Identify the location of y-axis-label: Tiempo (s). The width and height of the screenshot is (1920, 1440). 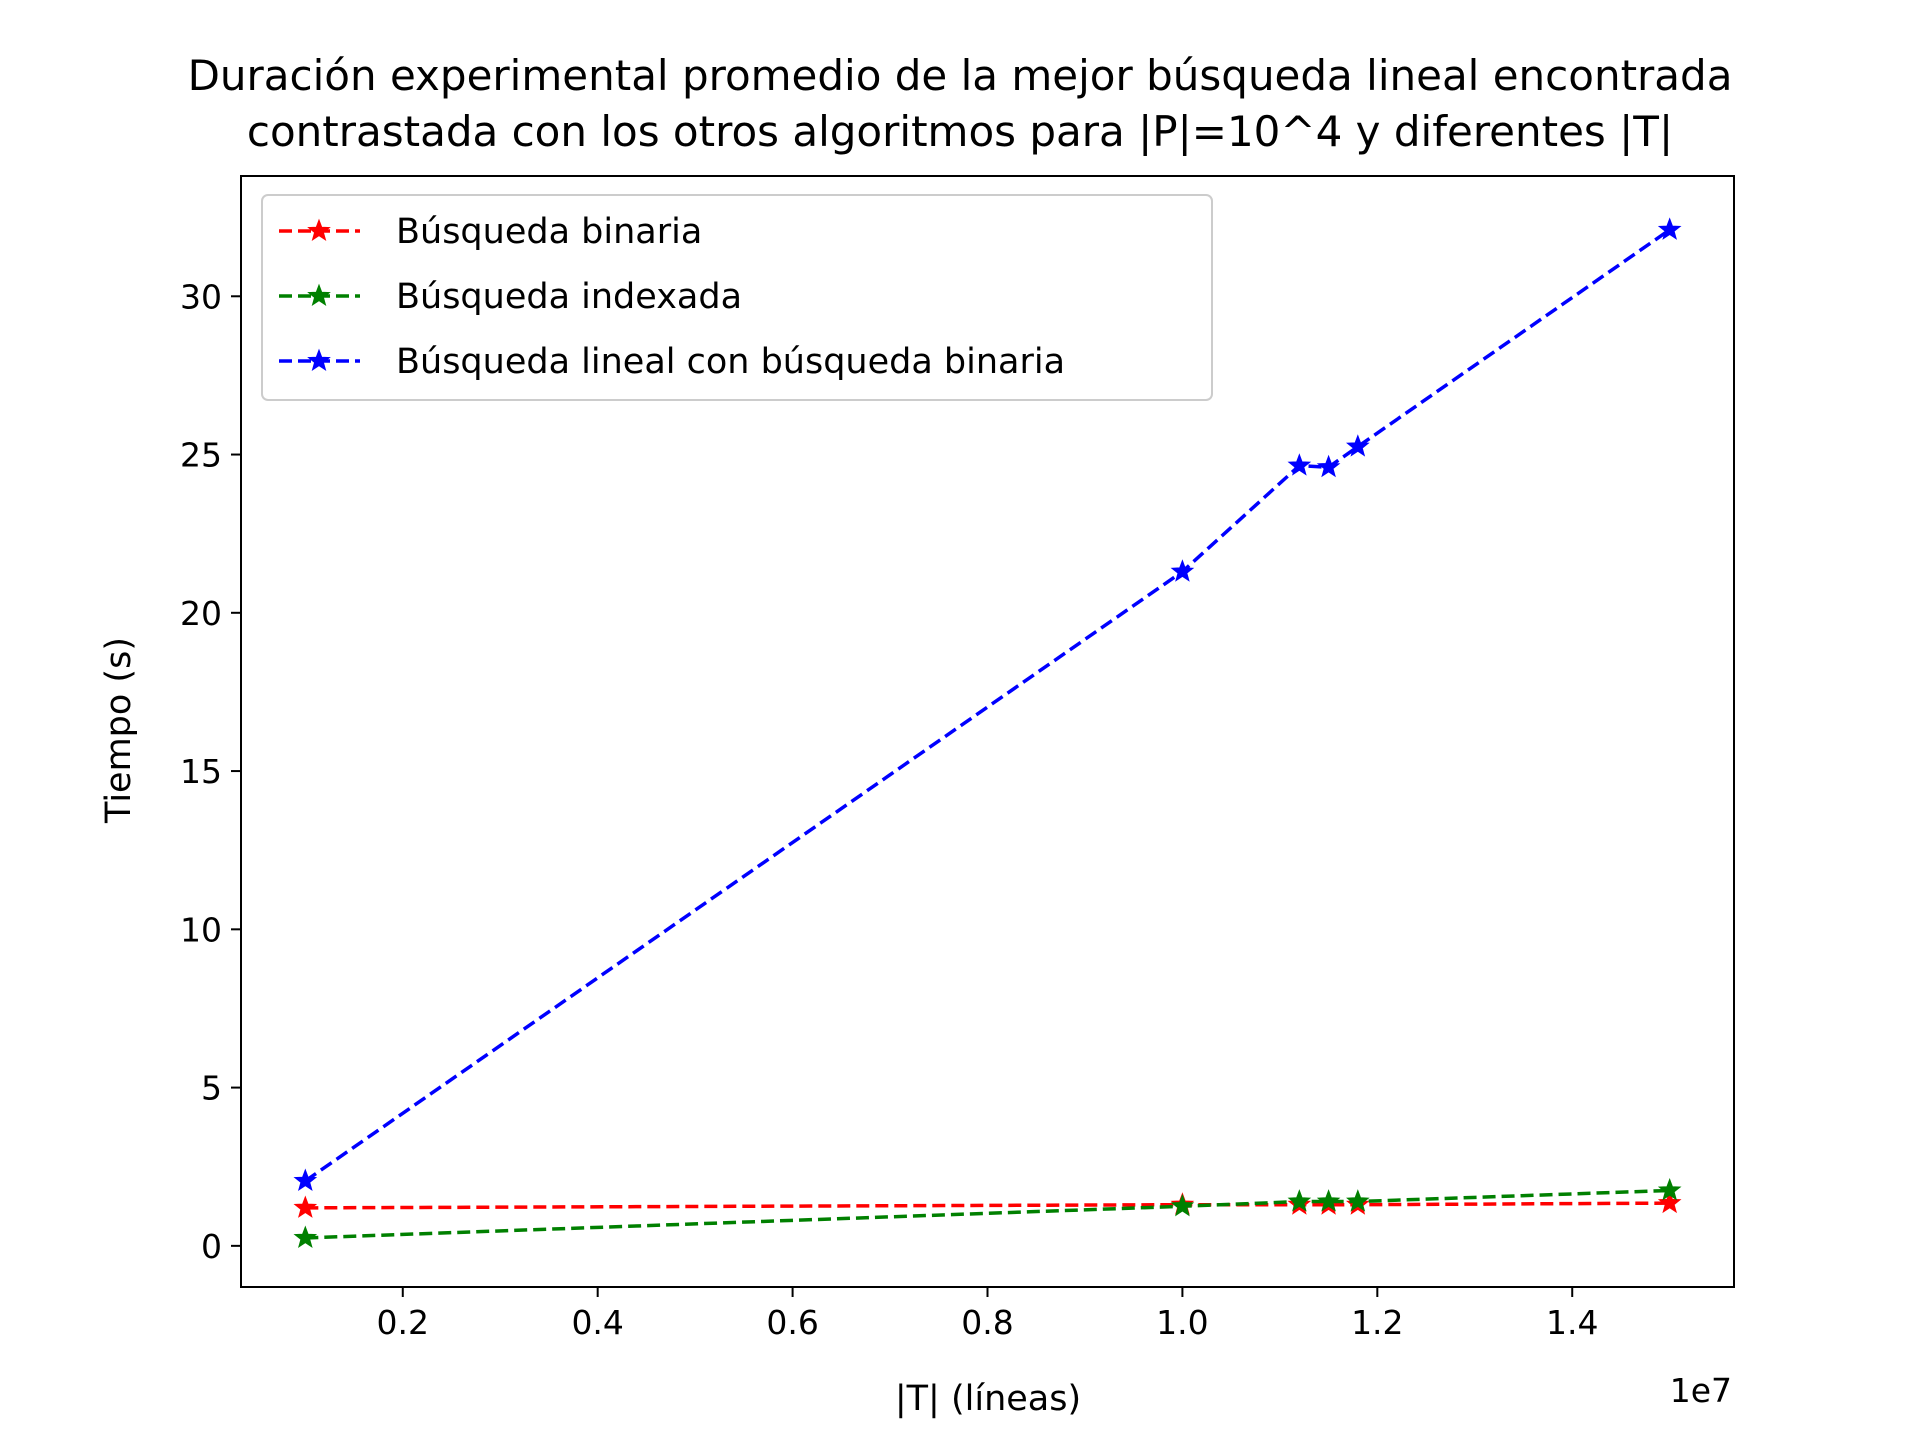
(119, 730).